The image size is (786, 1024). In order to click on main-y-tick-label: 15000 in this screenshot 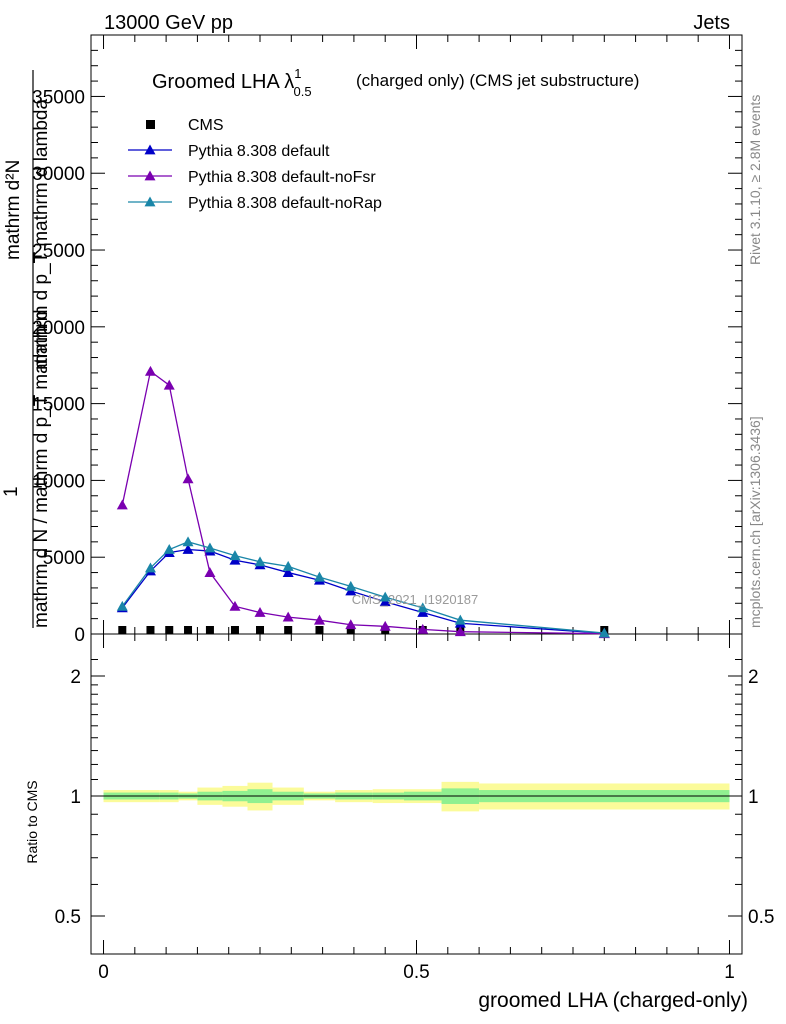, I will do `click(58, 405)`.